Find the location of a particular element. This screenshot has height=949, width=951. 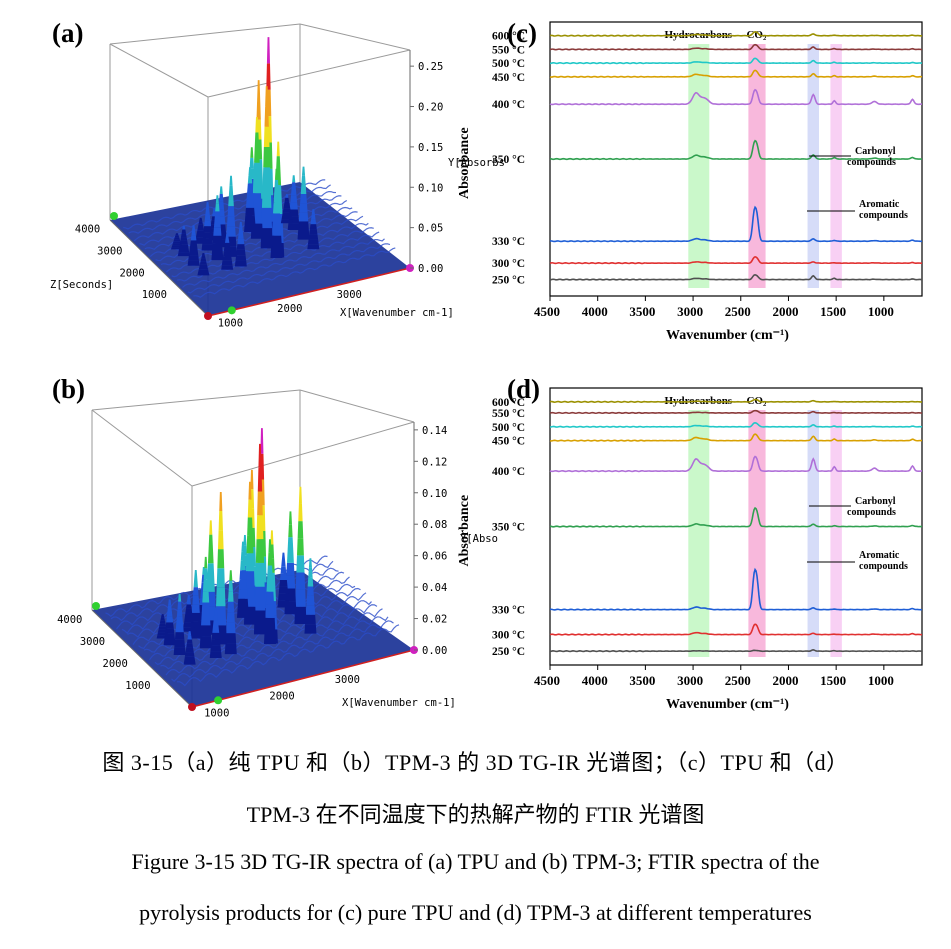

series-label: 550 °C is located at coordinates (508, 414).